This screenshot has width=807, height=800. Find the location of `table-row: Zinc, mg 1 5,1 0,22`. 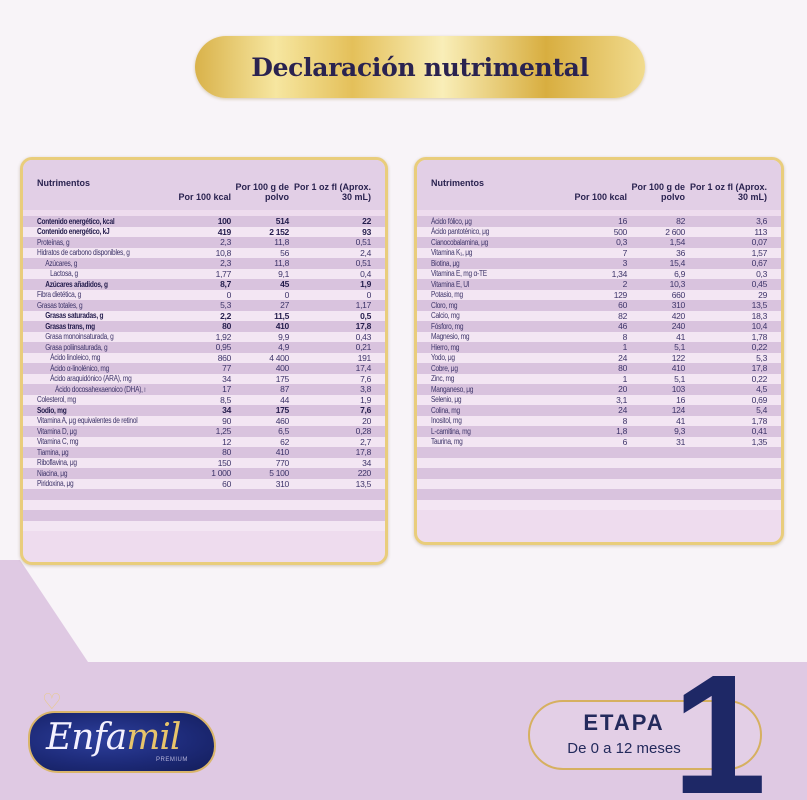

table-row: Zinc, mg 1 5,1 0,22 is located at coordinates (599, 378).